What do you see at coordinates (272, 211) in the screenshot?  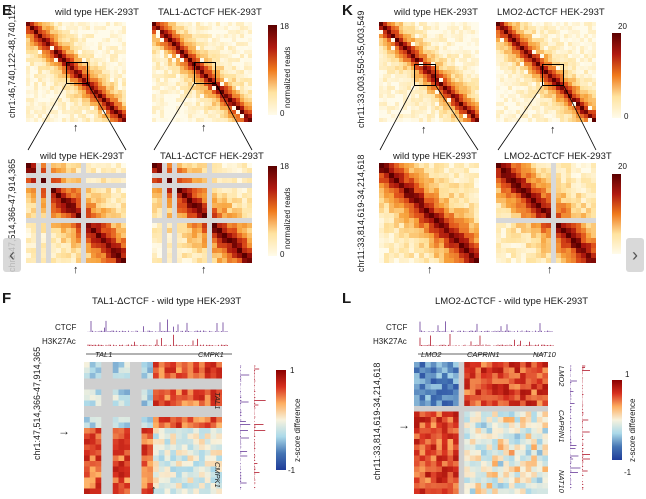 I see `panel-e-zoom-colorbar` at bounding box center [272, 211].